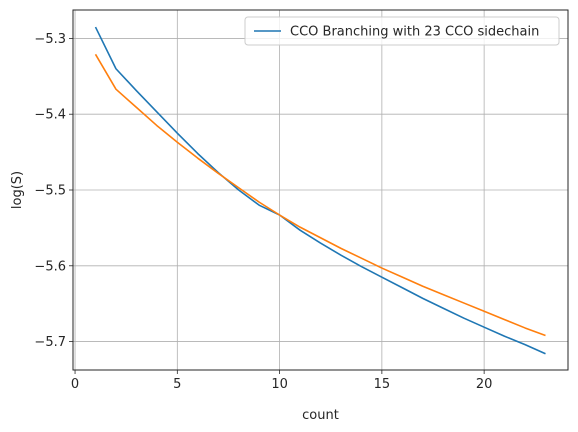  What do you see at coordinates (50, 115) in the screenshot?
I see `y-tick-label: −5.4` at bounding box center [50, 115].